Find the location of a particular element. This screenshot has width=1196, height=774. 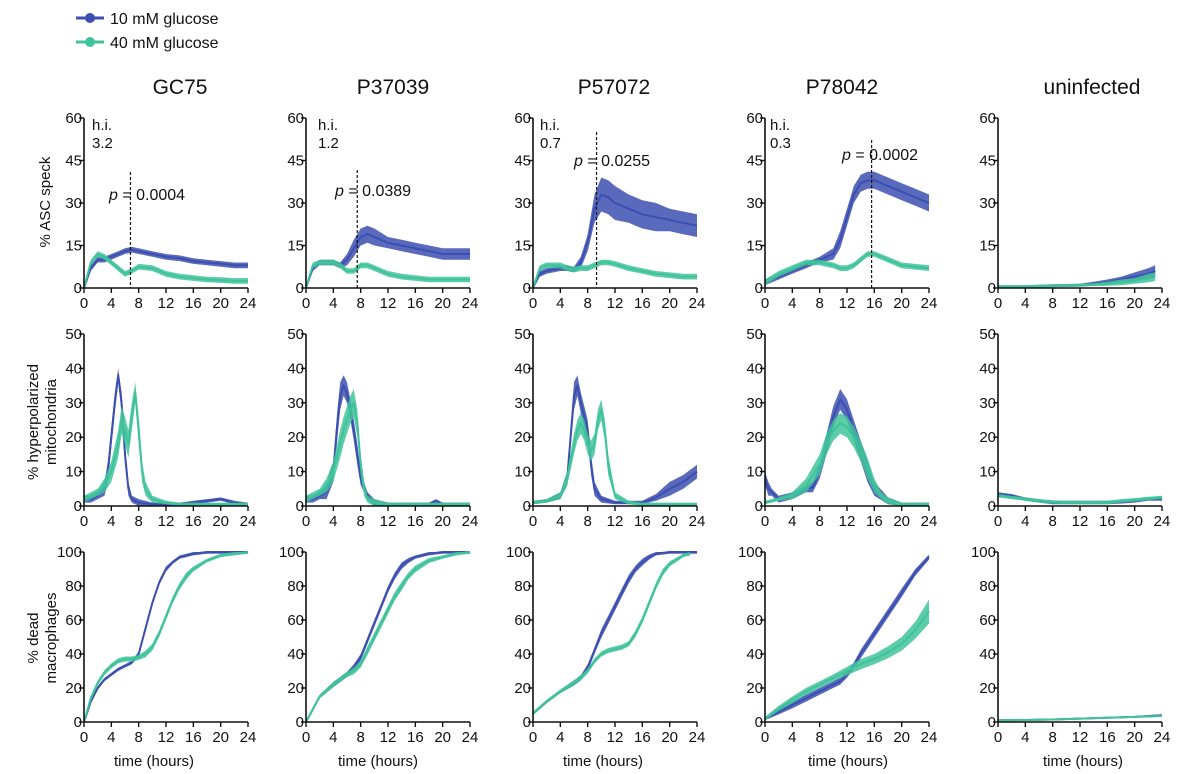

x-tick-label-asc-p57072: 12 is located at coordinates (615, 303).